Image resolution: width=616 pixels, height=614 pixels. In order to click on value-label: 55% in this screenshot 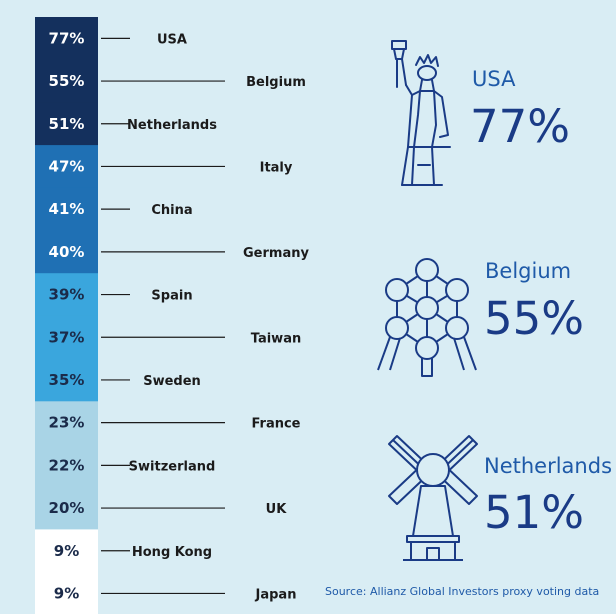, I will do `click(67, 81)`.